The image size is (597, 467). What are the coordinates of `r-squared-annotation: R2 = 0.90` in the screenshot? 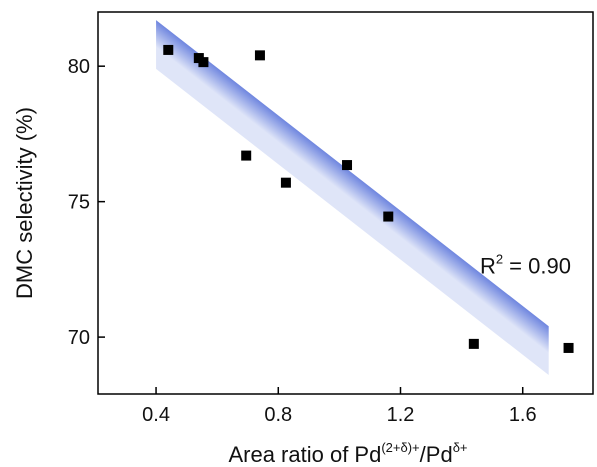 It's located at (525, 264).